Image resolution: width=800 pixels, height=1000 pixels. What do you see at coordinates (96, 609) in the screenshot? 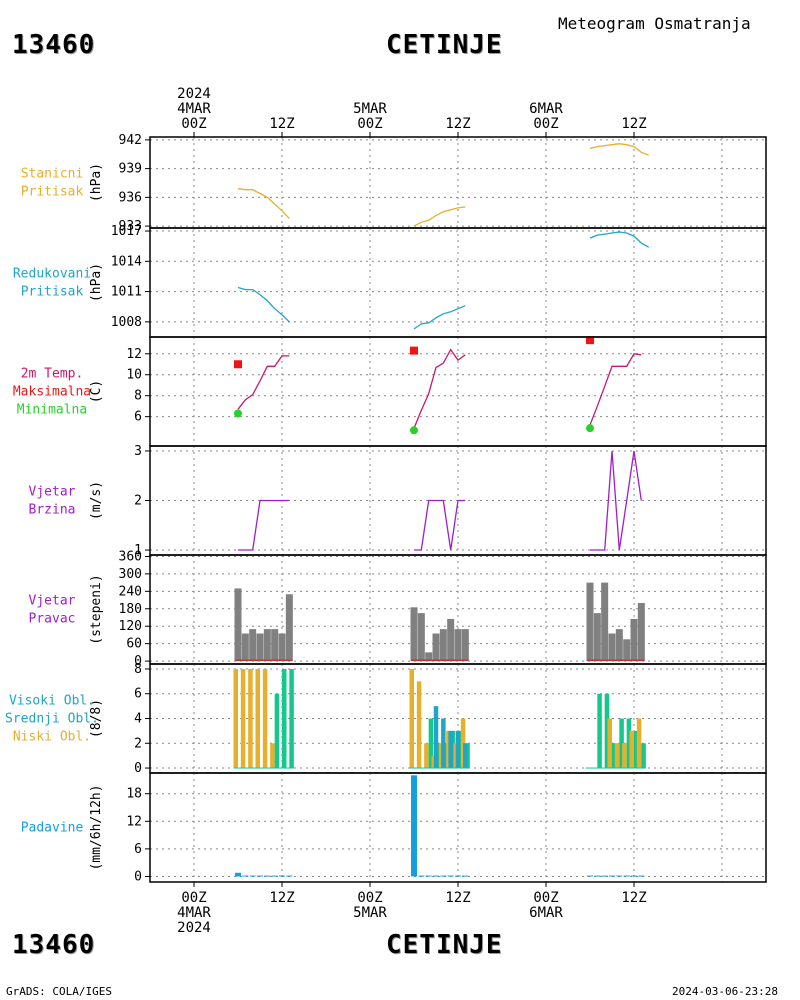
I see `y-axis-label: (stepeni)` at bounding box center [96, 609].